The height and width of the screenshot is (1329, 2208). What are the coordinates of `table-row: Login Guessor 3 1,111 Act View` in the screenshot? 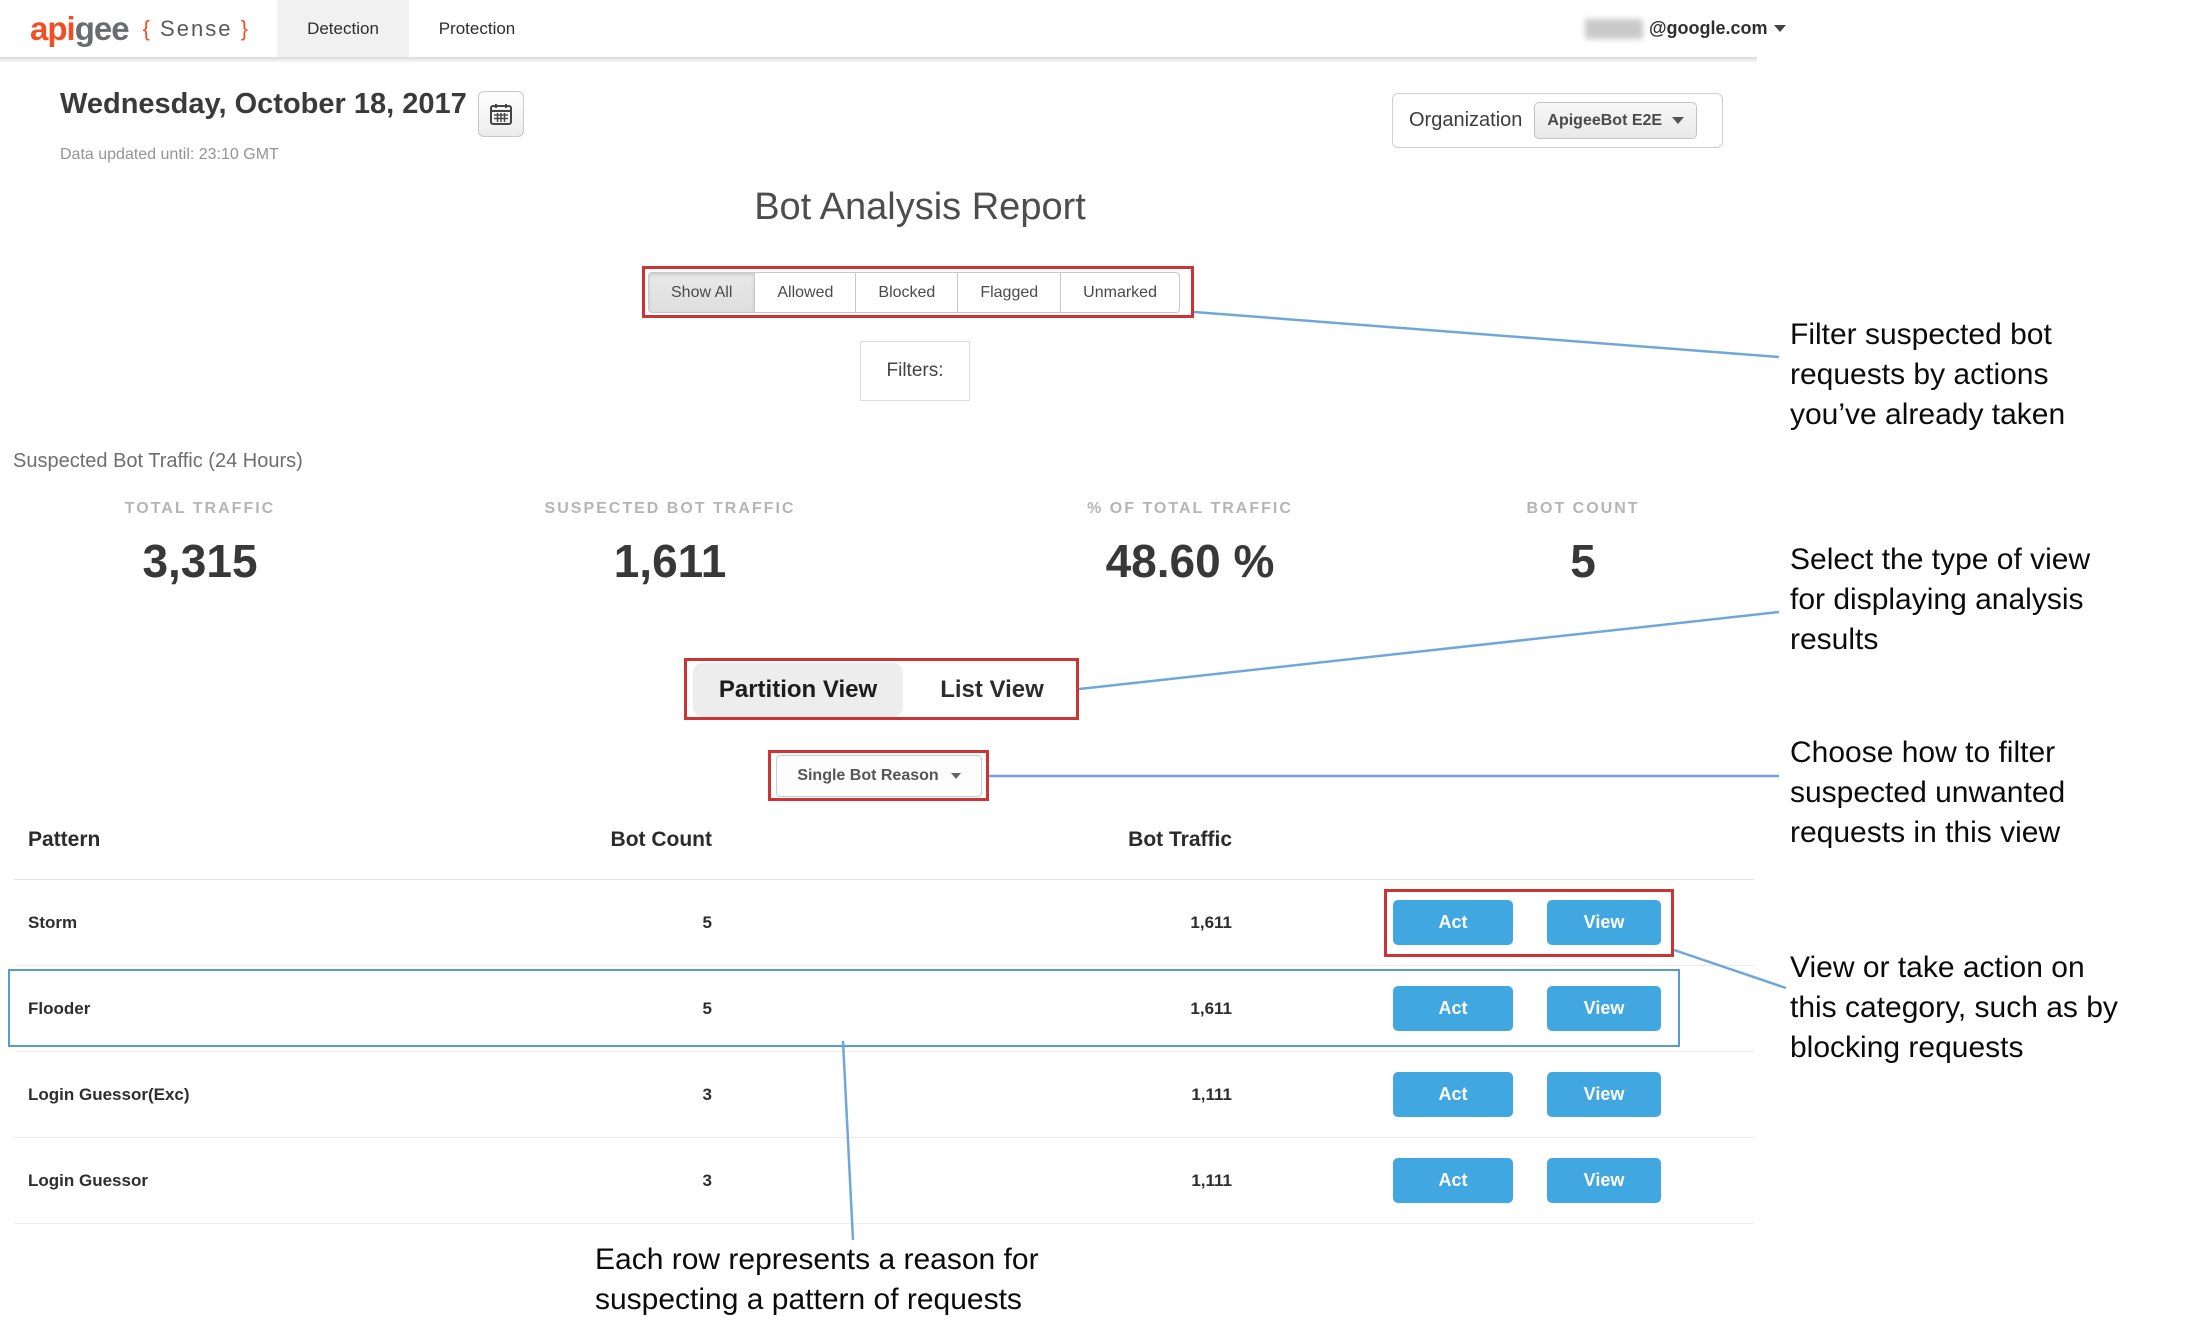 It's located at (884, 1181).